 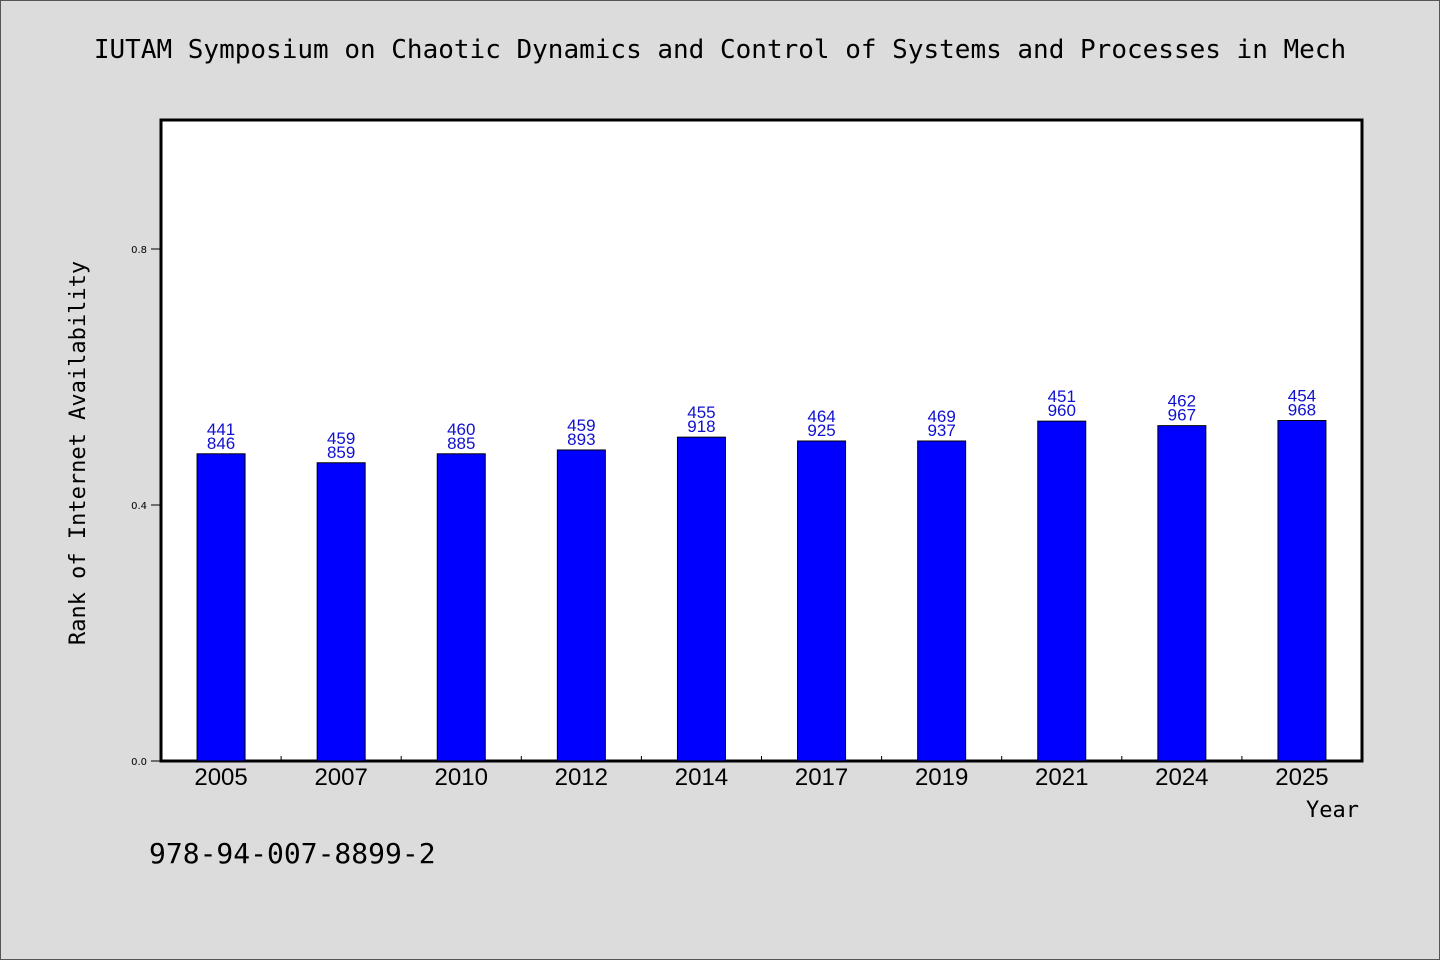 What do you see at coordinates (1302, 410) in the screenshot?
I see `data-label-lower: 968` at bounding box center [1302, 410].